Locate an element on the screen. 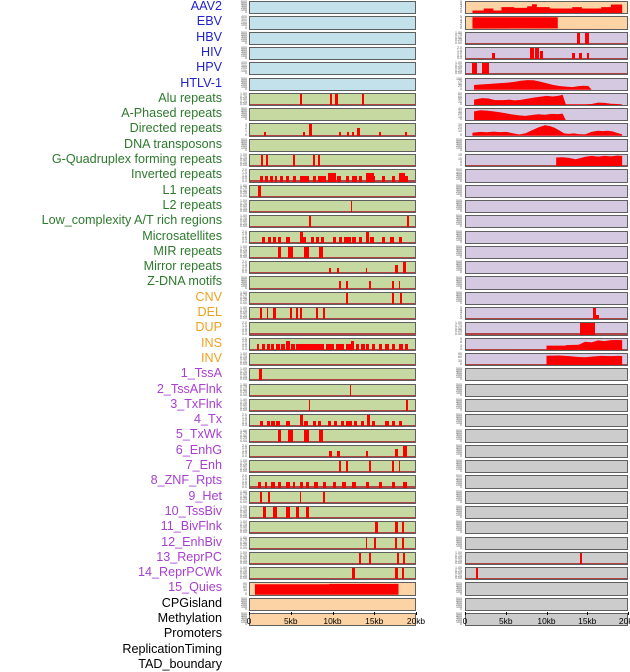 The image size is (630, 672). signal-area is located at coordinates (546, 9).